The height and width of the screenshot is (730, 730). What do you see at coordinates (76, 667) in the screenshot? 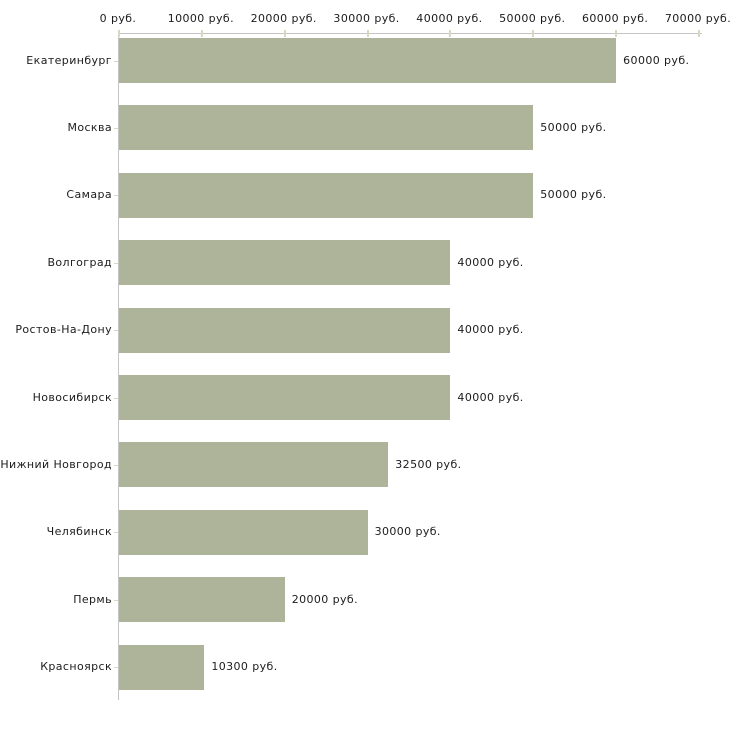
I see `category-label: Красноярск` at bounding box center [76, 667].